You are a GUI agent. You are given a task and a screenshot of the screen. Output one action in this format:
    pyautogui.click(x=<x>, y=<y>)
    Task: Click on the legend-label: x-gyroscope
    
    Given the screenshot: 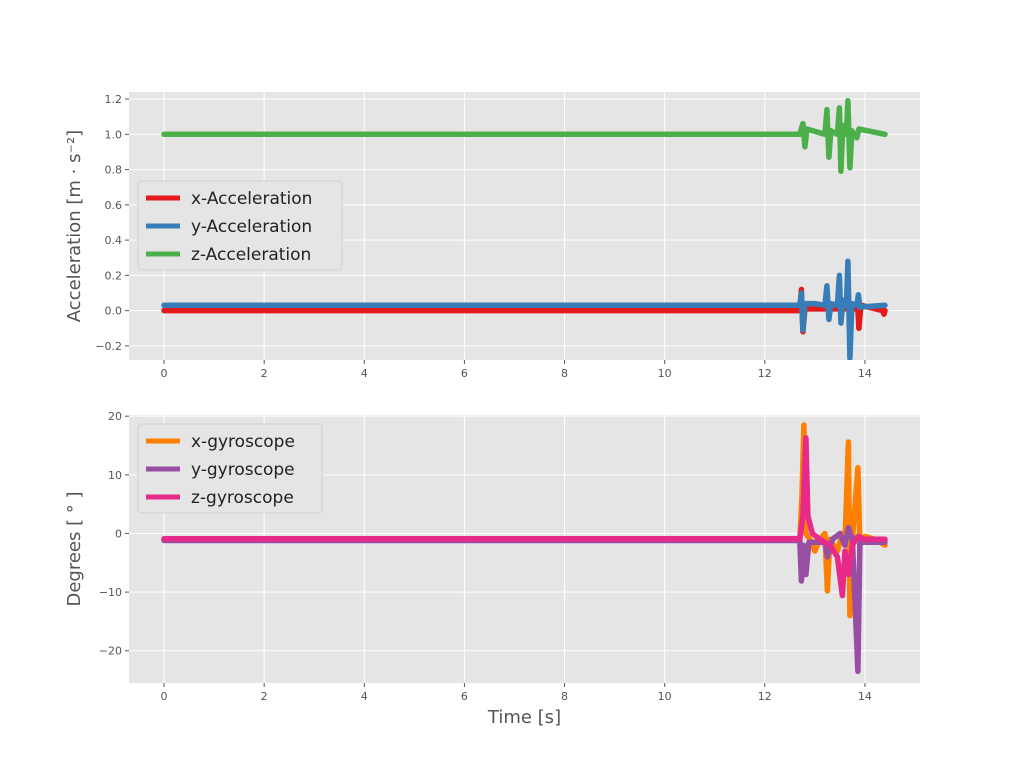 What is the action you would take?
    pyautogui.click(x=243, y=442)
    